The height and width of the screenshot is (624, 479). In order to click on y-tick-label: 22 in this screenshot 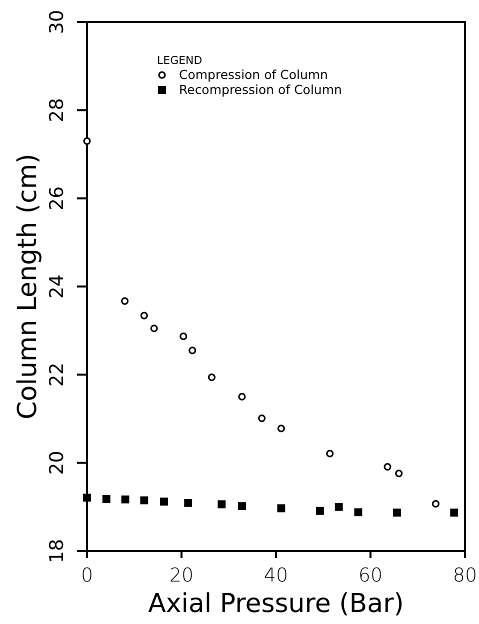, I will do `click(57, 374)`.